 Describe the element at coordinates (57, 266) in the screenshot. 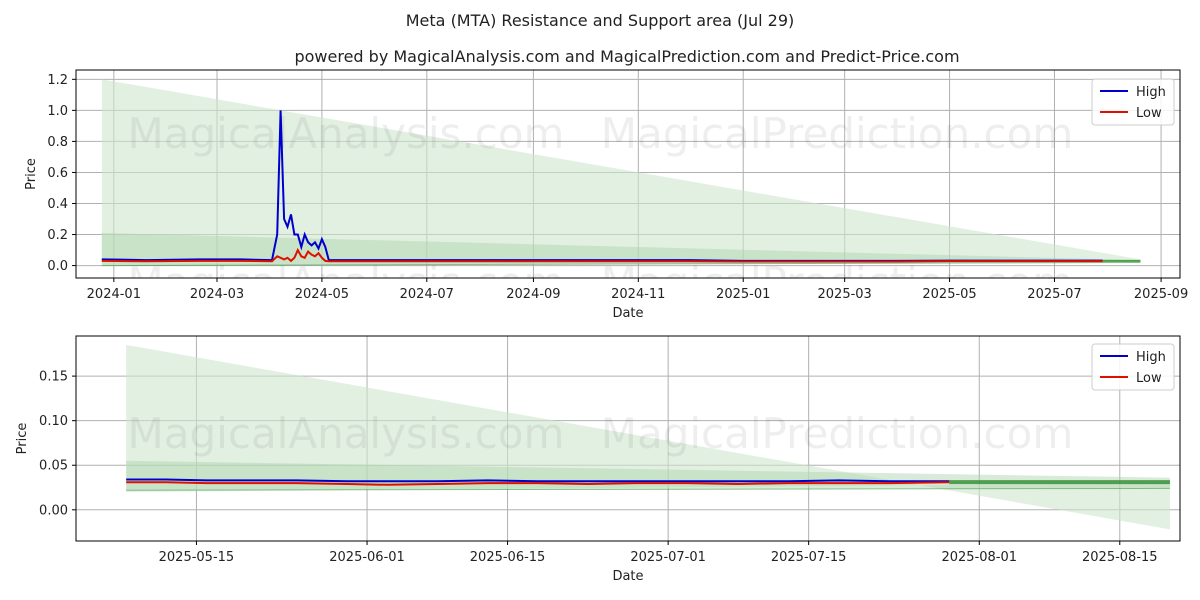

I see `y-tick-label: 0.0` at that location.